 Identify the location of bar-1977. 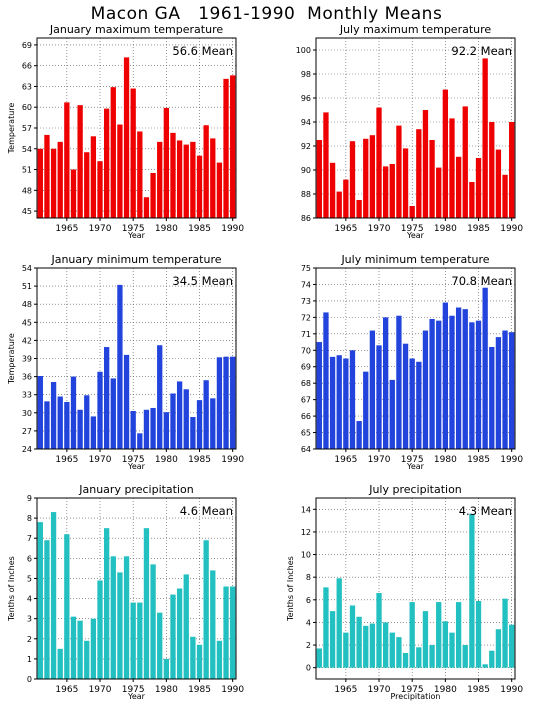
(425, 164).